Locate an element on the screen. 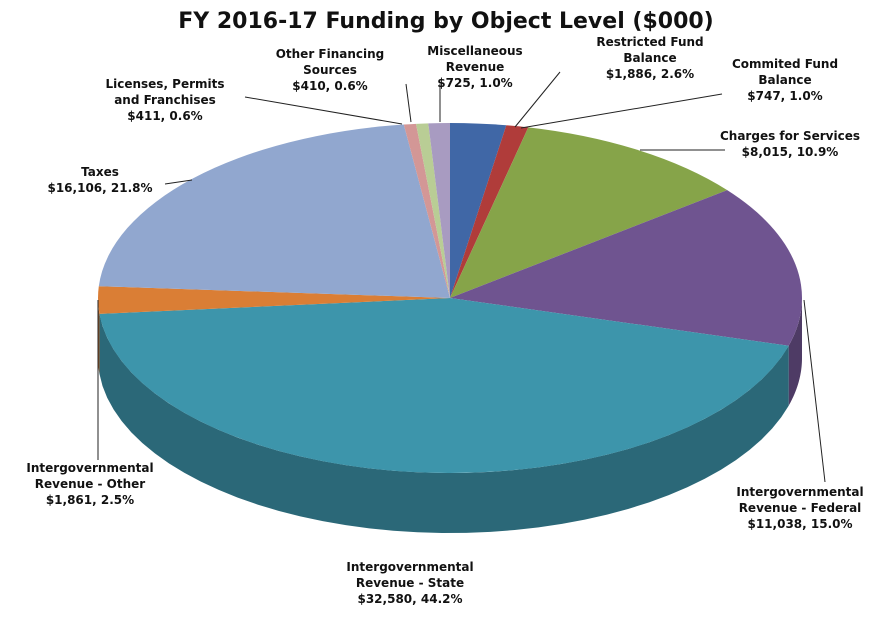 This screenshot has height=621, width=892. slice-value-label: $725, 1.0% is located at coordinates (474, 83).